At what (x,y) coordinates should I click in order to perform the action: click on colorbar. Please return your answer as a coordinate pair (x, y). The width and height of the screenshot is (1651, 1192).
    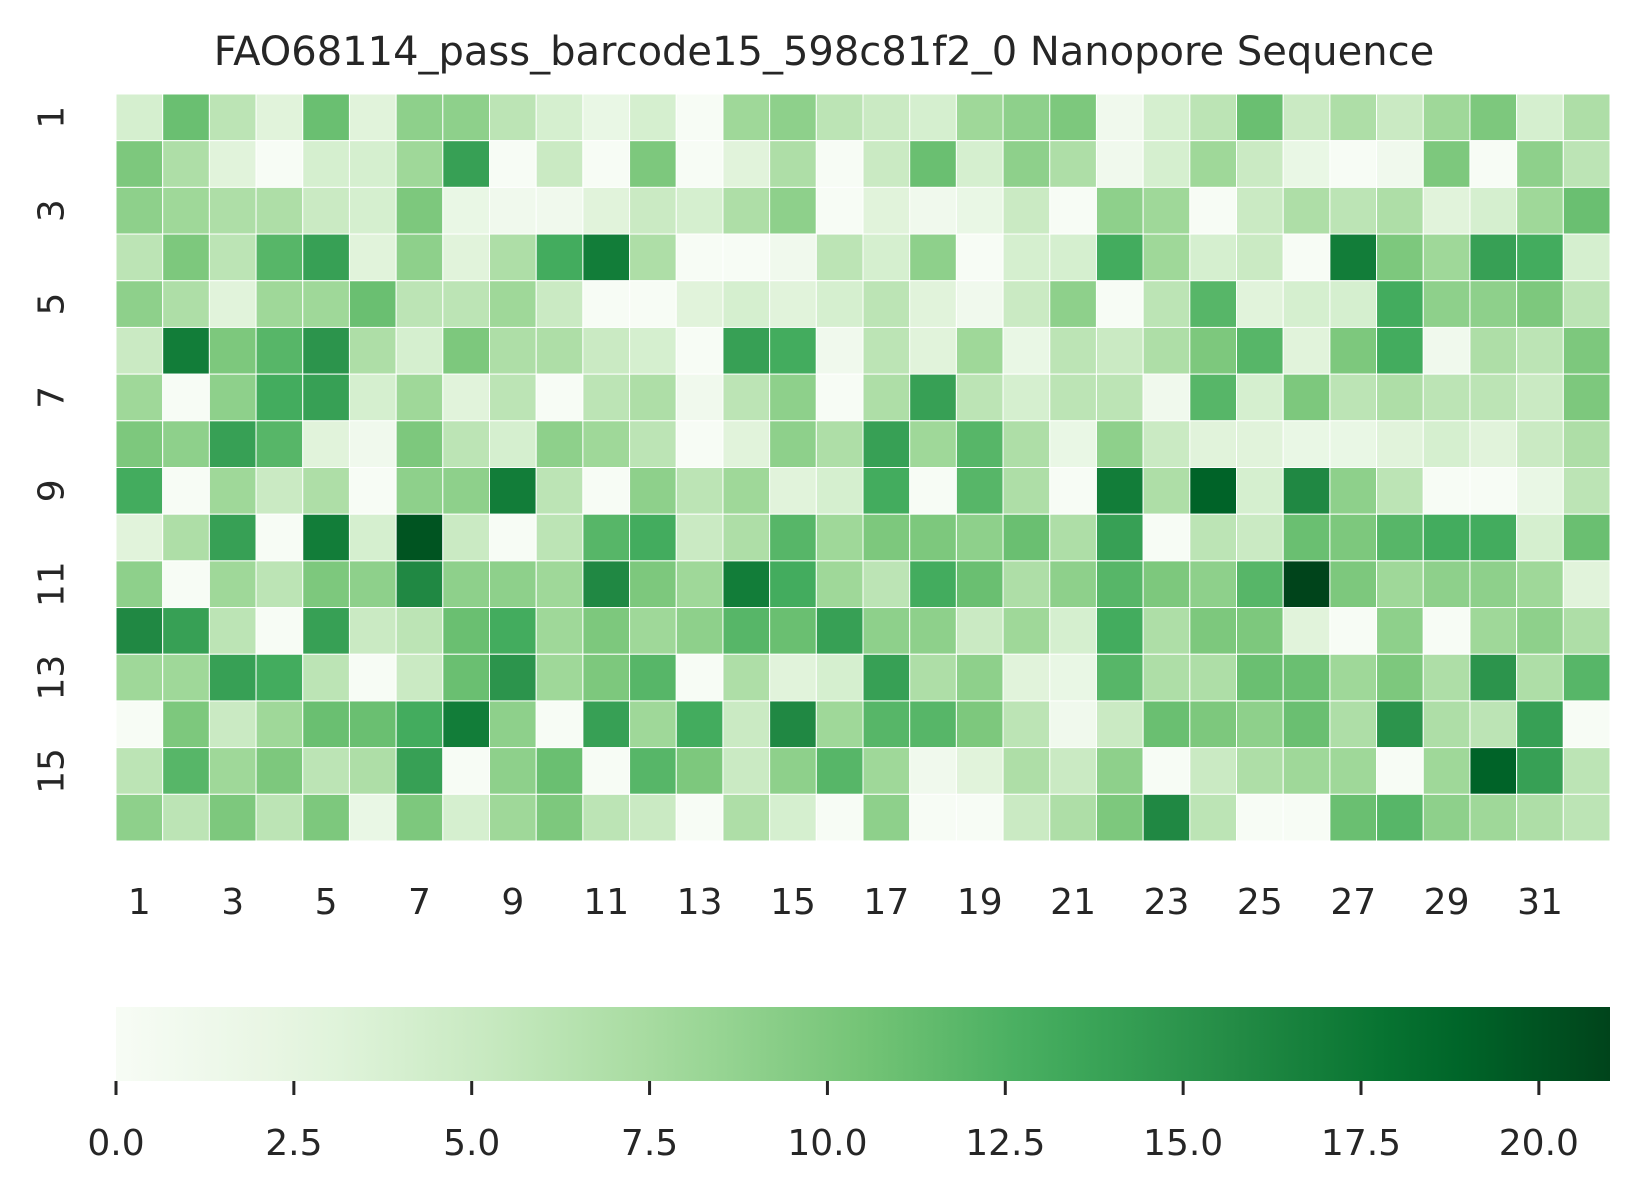
    Looking at the image, I should click on (863, 1044).